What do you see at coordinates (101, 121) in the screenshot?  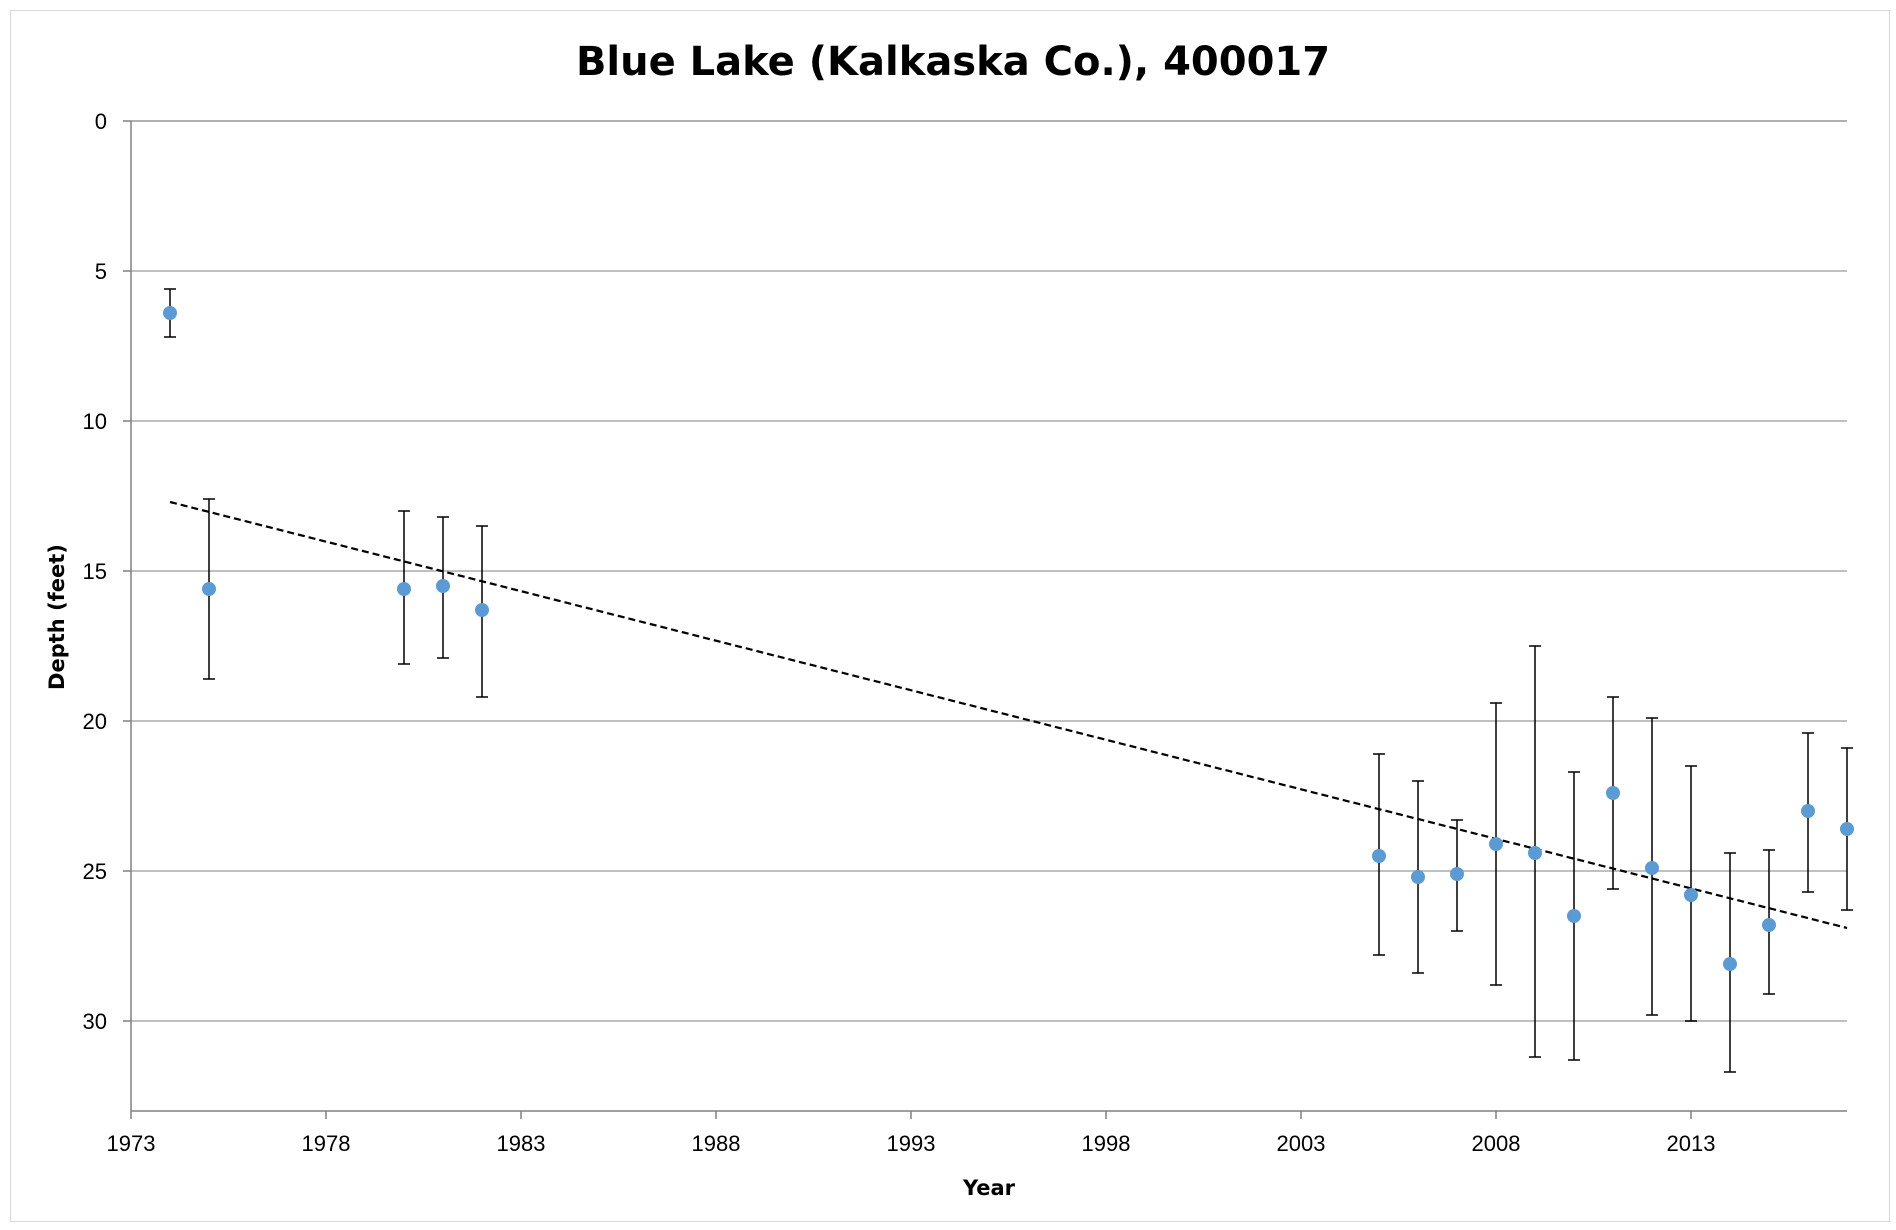 I see `y-tick-label-0: 0` at bounding box center [101, 121].